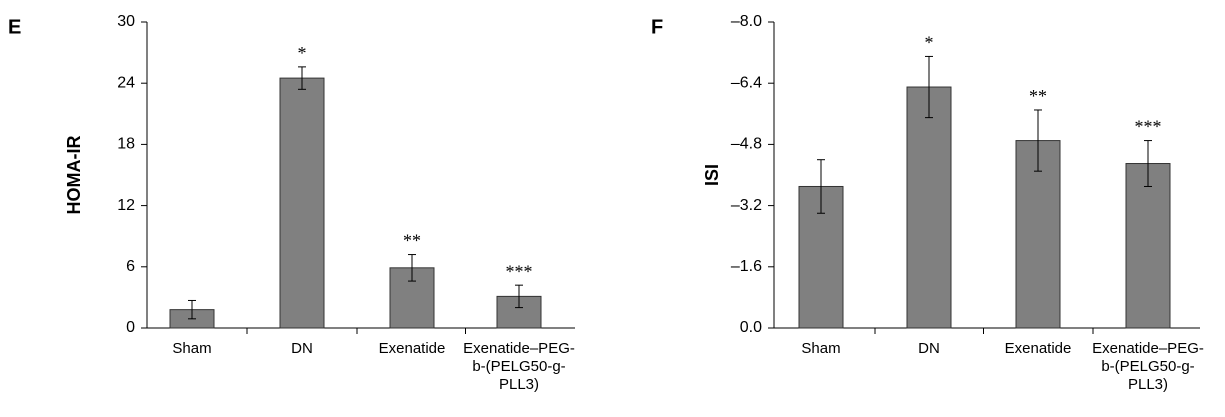  I want to click on y-tick-label: 18, so click(126, 144).